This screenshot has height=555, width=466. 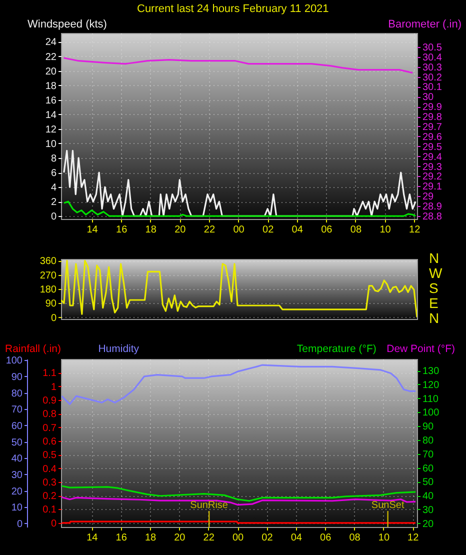 I want to click on y3-tick-label: 20, so click(x=428, y=524).